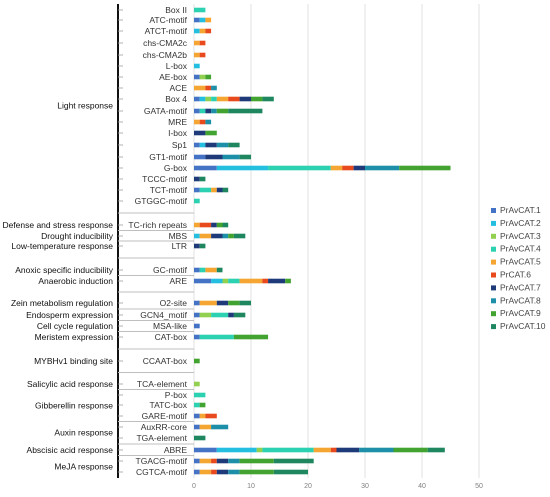 The image size is (550, 497). Describe the element at coordinates (520, 249) in the screenshot. I see `legend-label: PrAvCAT.4` at that location.